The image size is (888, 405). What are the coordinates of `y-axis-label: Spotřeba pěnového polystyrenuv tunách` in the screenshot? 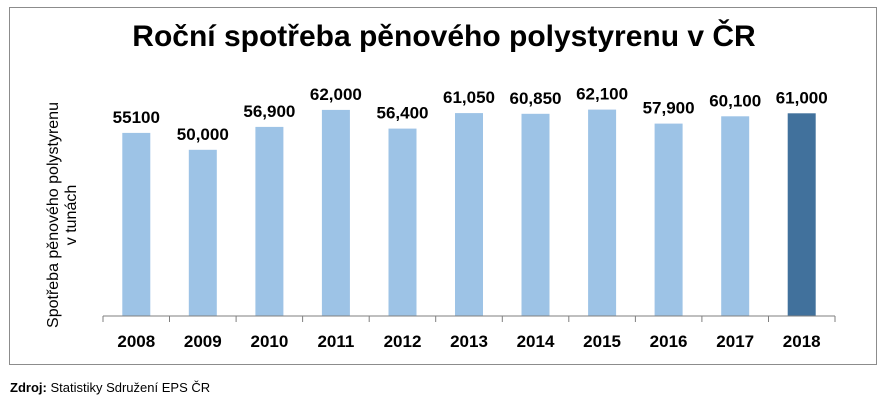 It's located at (62, 215).